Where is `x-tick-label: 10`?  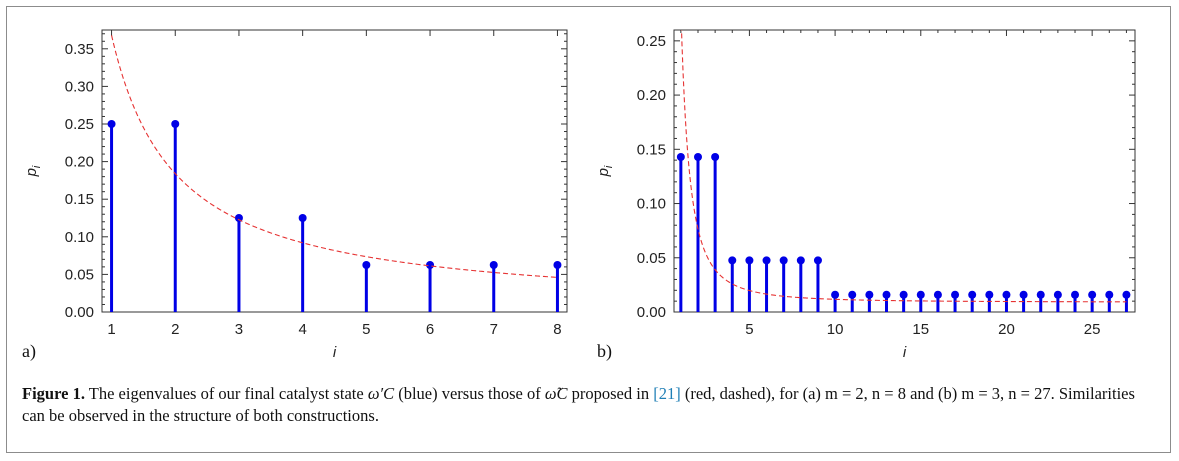
x-tick-label: 10 is located at coordinates (835, 329).